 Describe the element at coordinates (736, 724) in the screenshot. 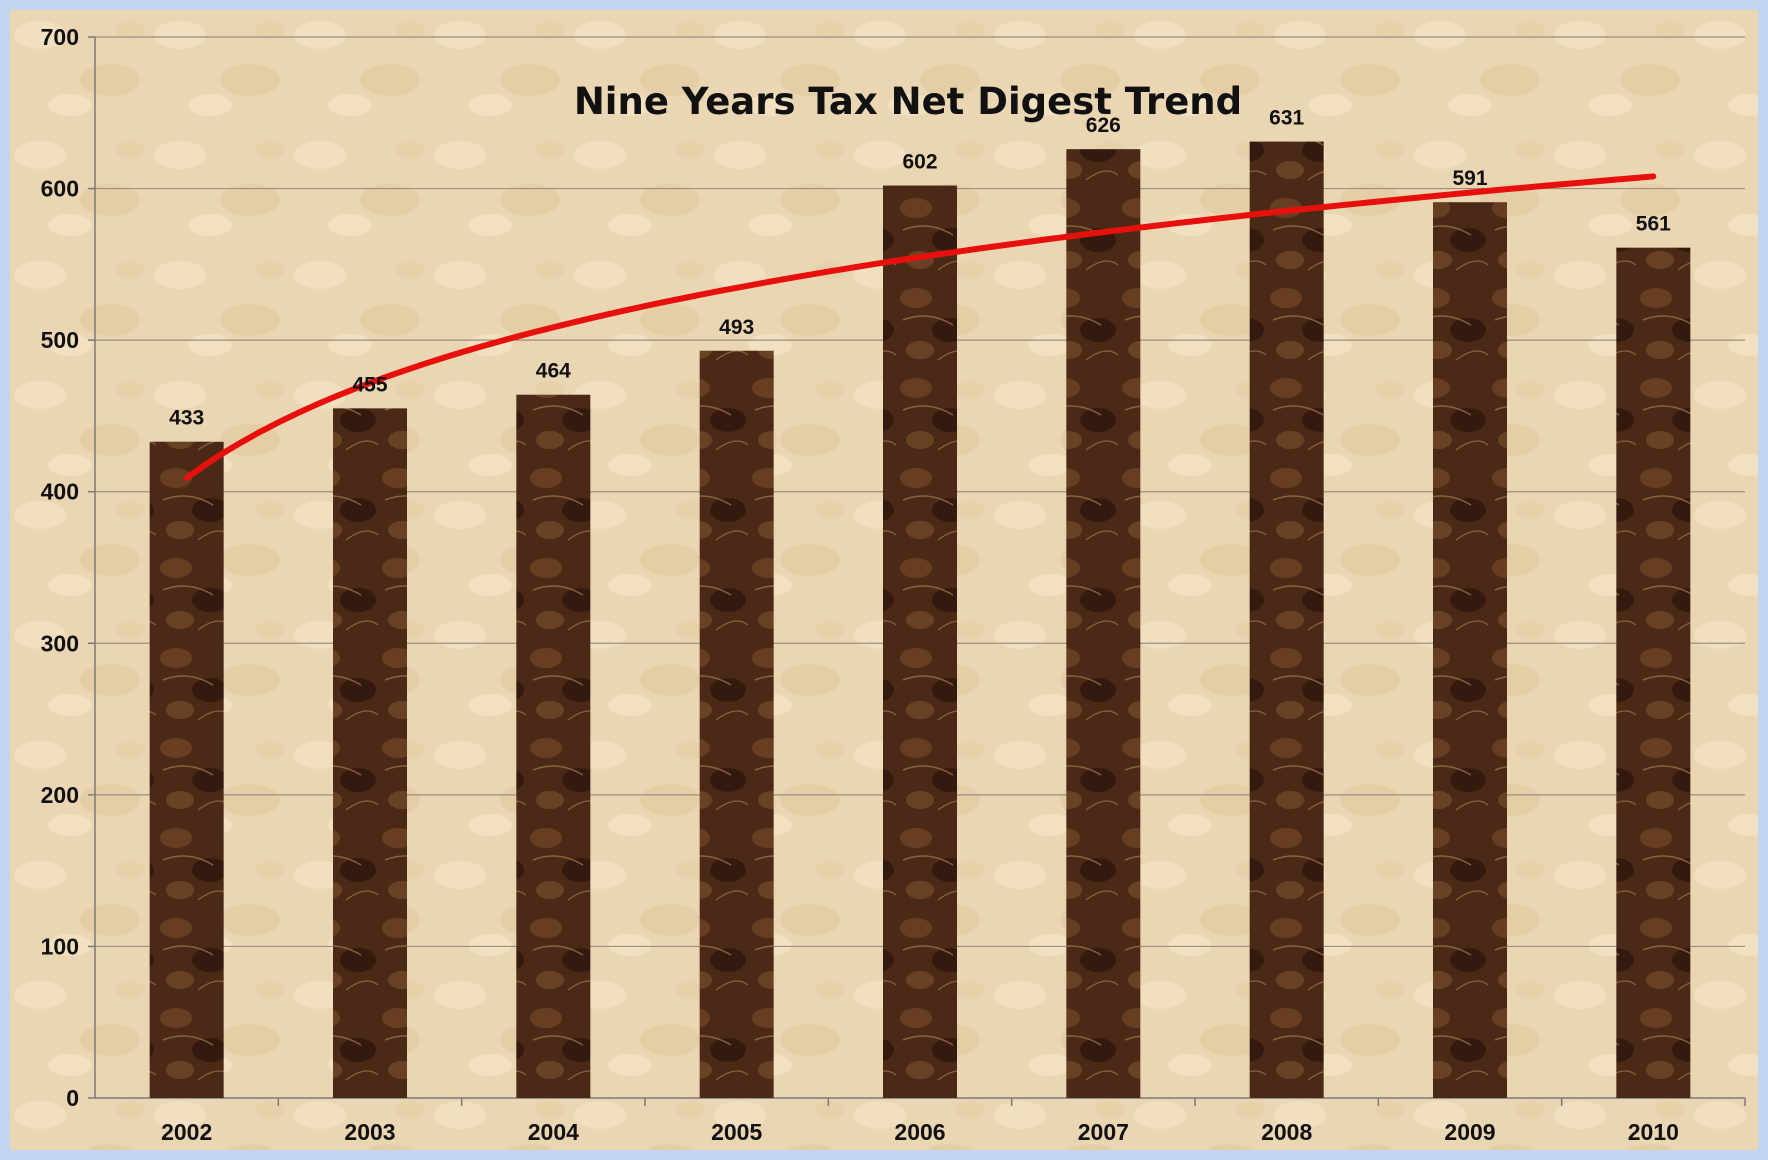

I see `bar-2005` at that location.